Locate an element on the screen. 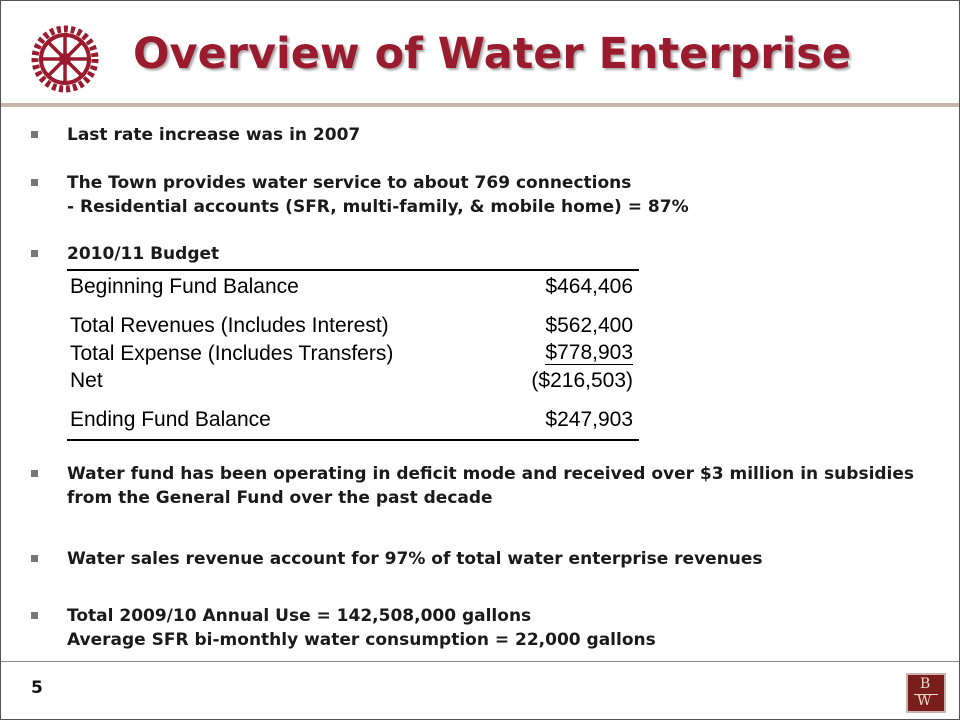 Image resolution: width=960 pixels, height=720 pixels. budget-row: Beginning Fund Balance $464,406 is located at coordinates (351, 288).